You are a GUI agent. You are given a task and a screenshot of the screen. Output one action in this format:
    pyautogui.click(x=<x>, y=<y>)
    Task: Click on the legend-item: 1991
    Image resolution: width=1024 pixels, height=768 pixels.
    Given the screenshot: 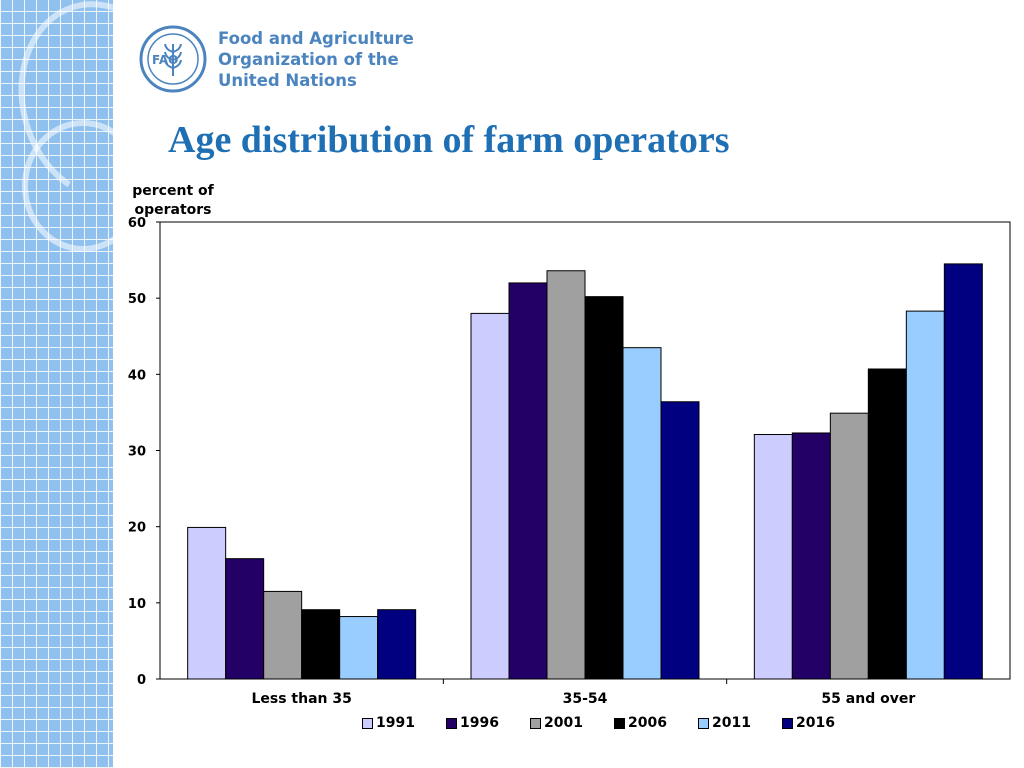 What is the action you would take?
    pyautogui.click(x=404, y=723)
    